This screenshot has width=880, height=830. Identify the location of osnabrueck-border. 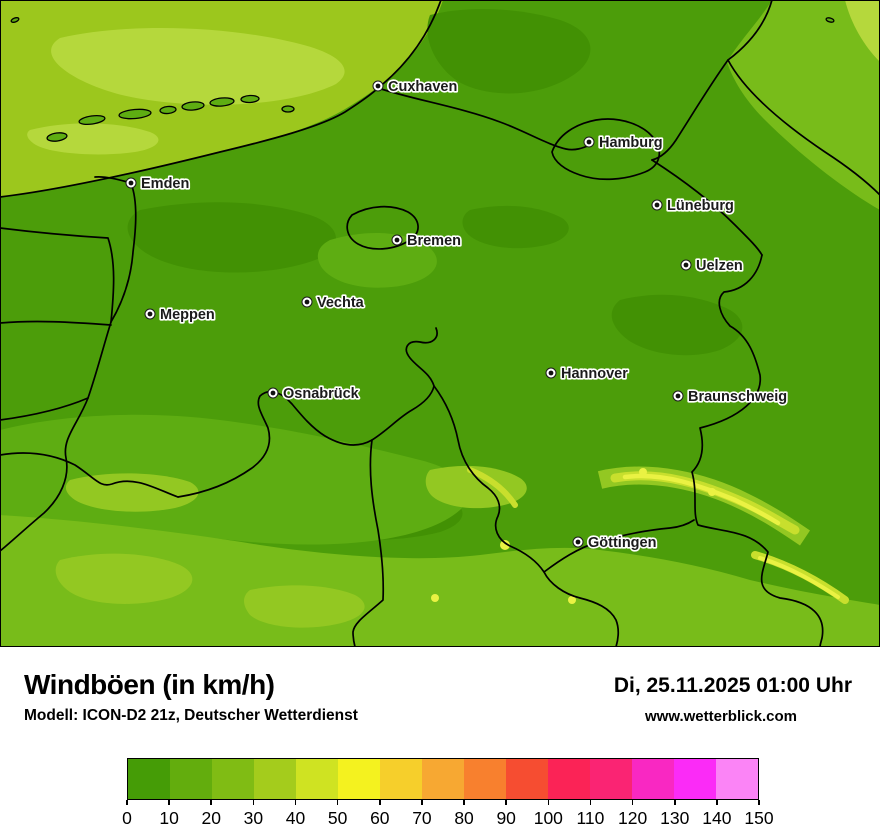
(307, 412).